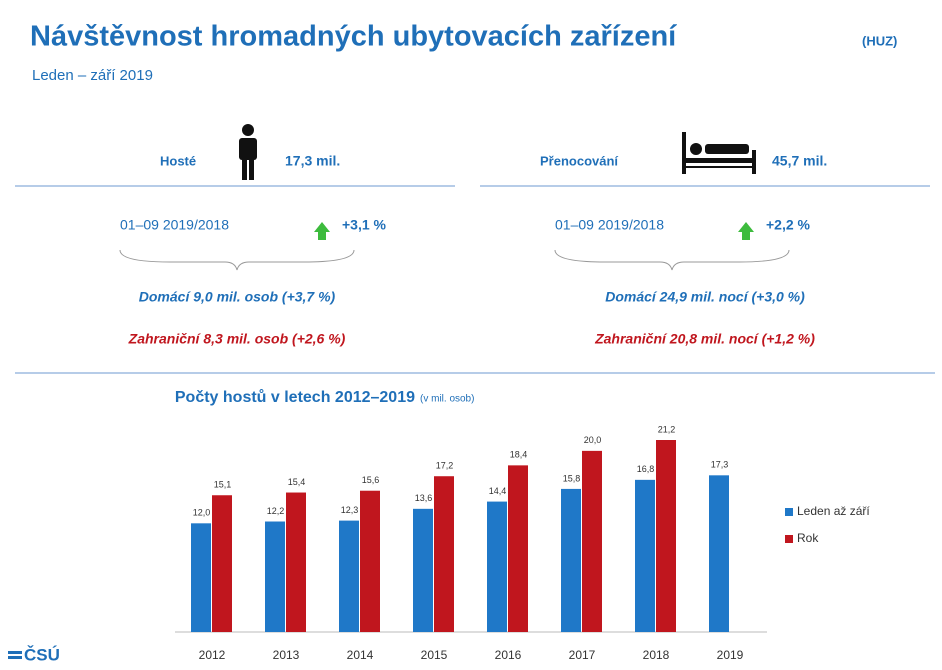 This screenshot has width=942, height=670. I want to click on value-label: 12,2, so click(276, 511).